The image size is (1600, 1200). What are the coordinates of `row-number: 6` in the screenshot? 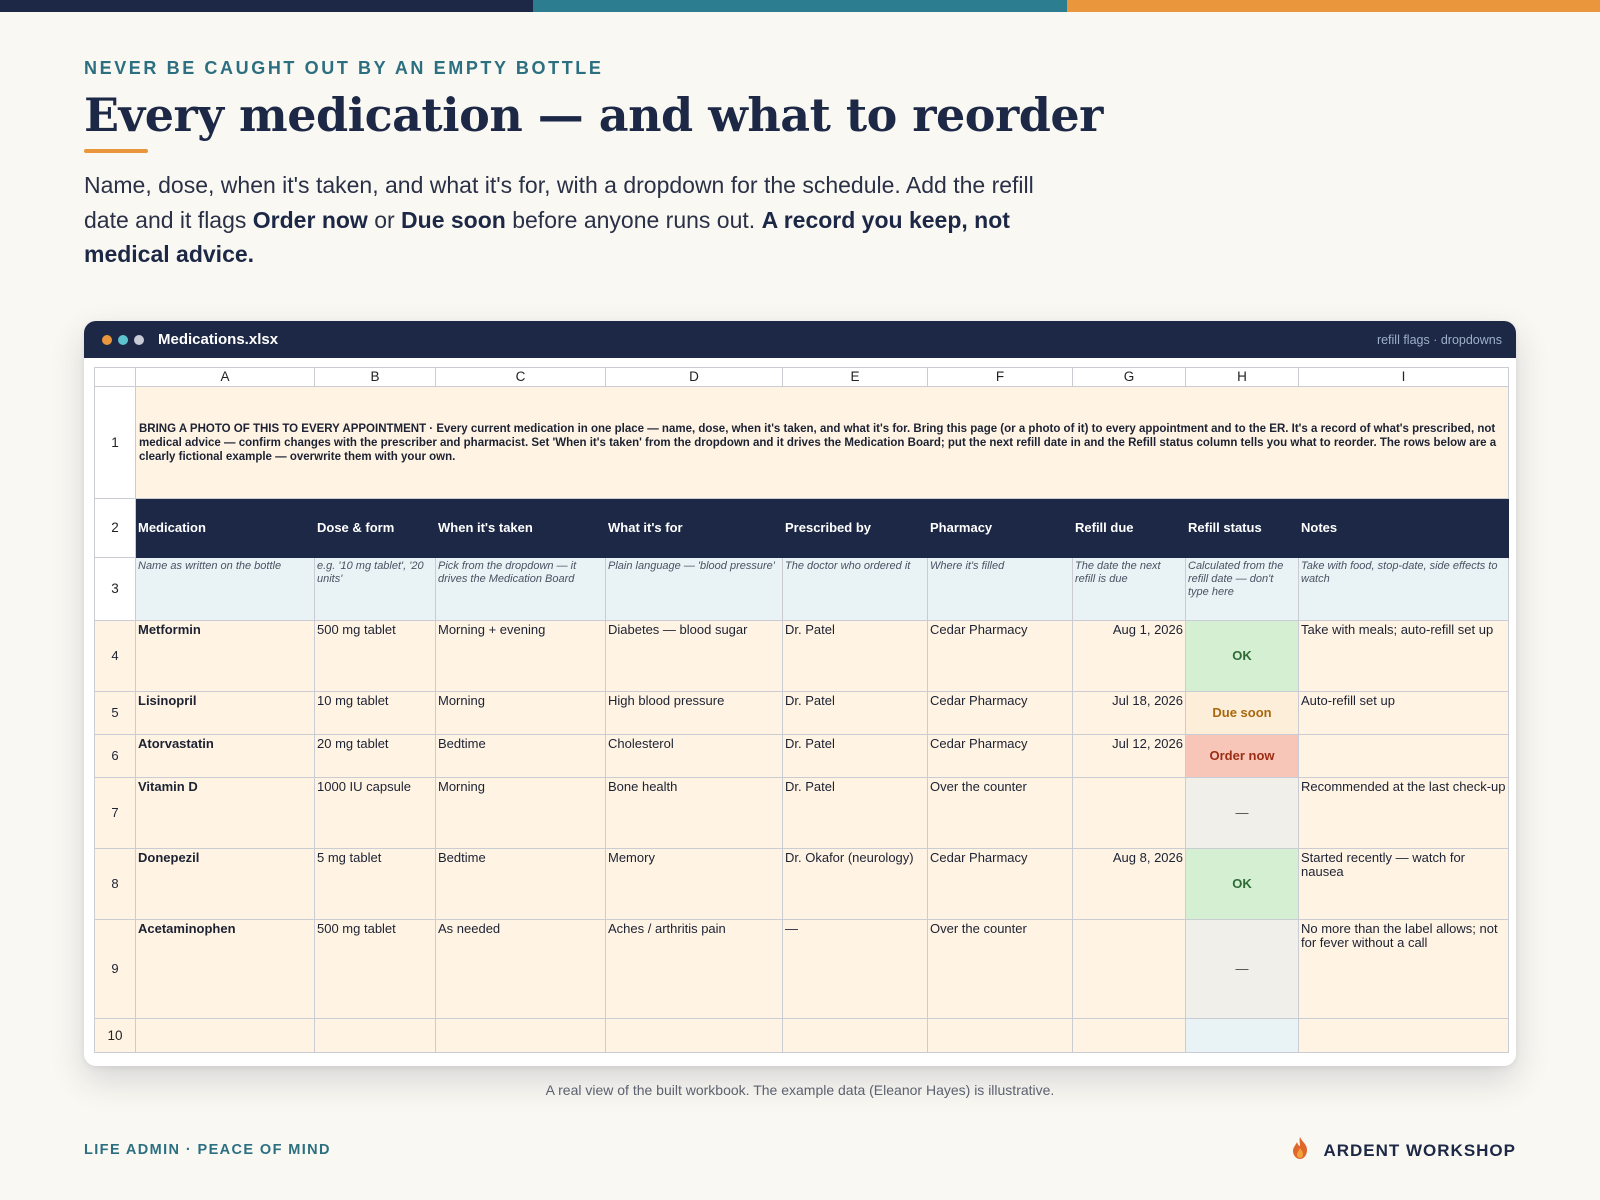 It's located at (115, 756).